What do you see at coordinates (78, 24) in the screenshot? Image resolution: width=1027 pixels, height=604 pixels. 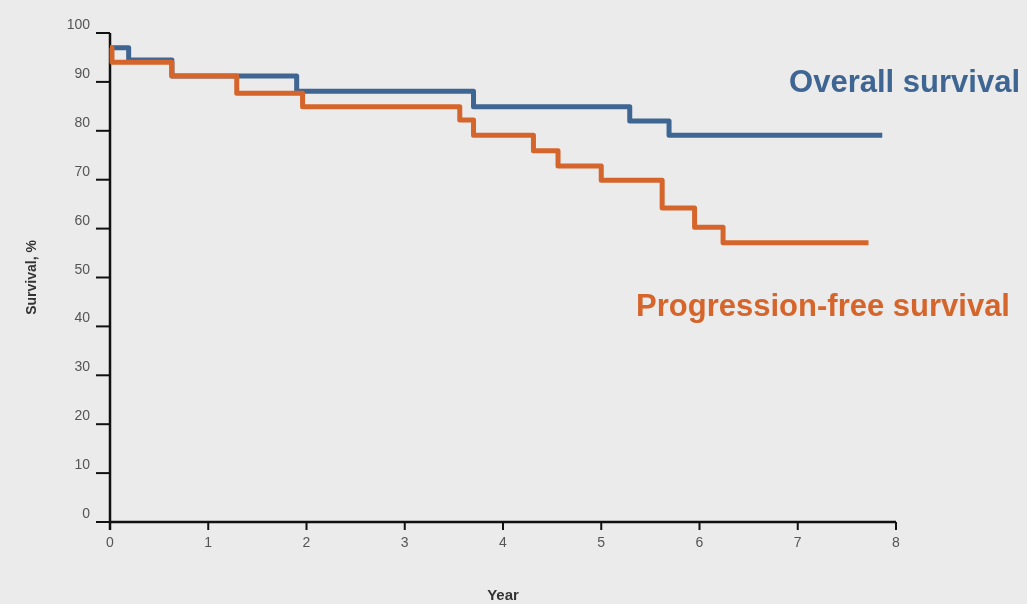 I see `y-tick-label: 100` at bounding box center [78, 24].